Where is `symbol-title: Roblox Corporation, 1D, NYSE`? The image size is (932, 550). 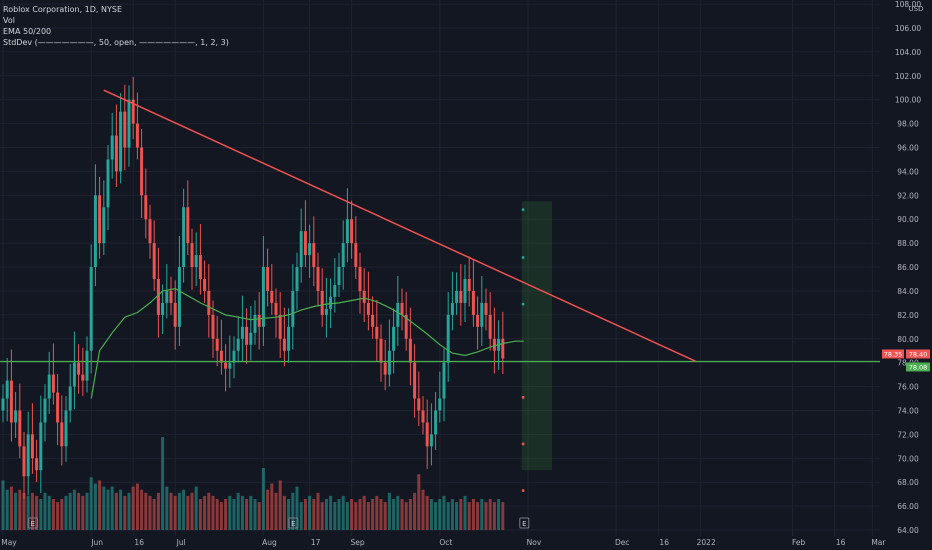 symbol-title: Roblox Corporation, 1D, NYSE is located at coordinates (63, 9).